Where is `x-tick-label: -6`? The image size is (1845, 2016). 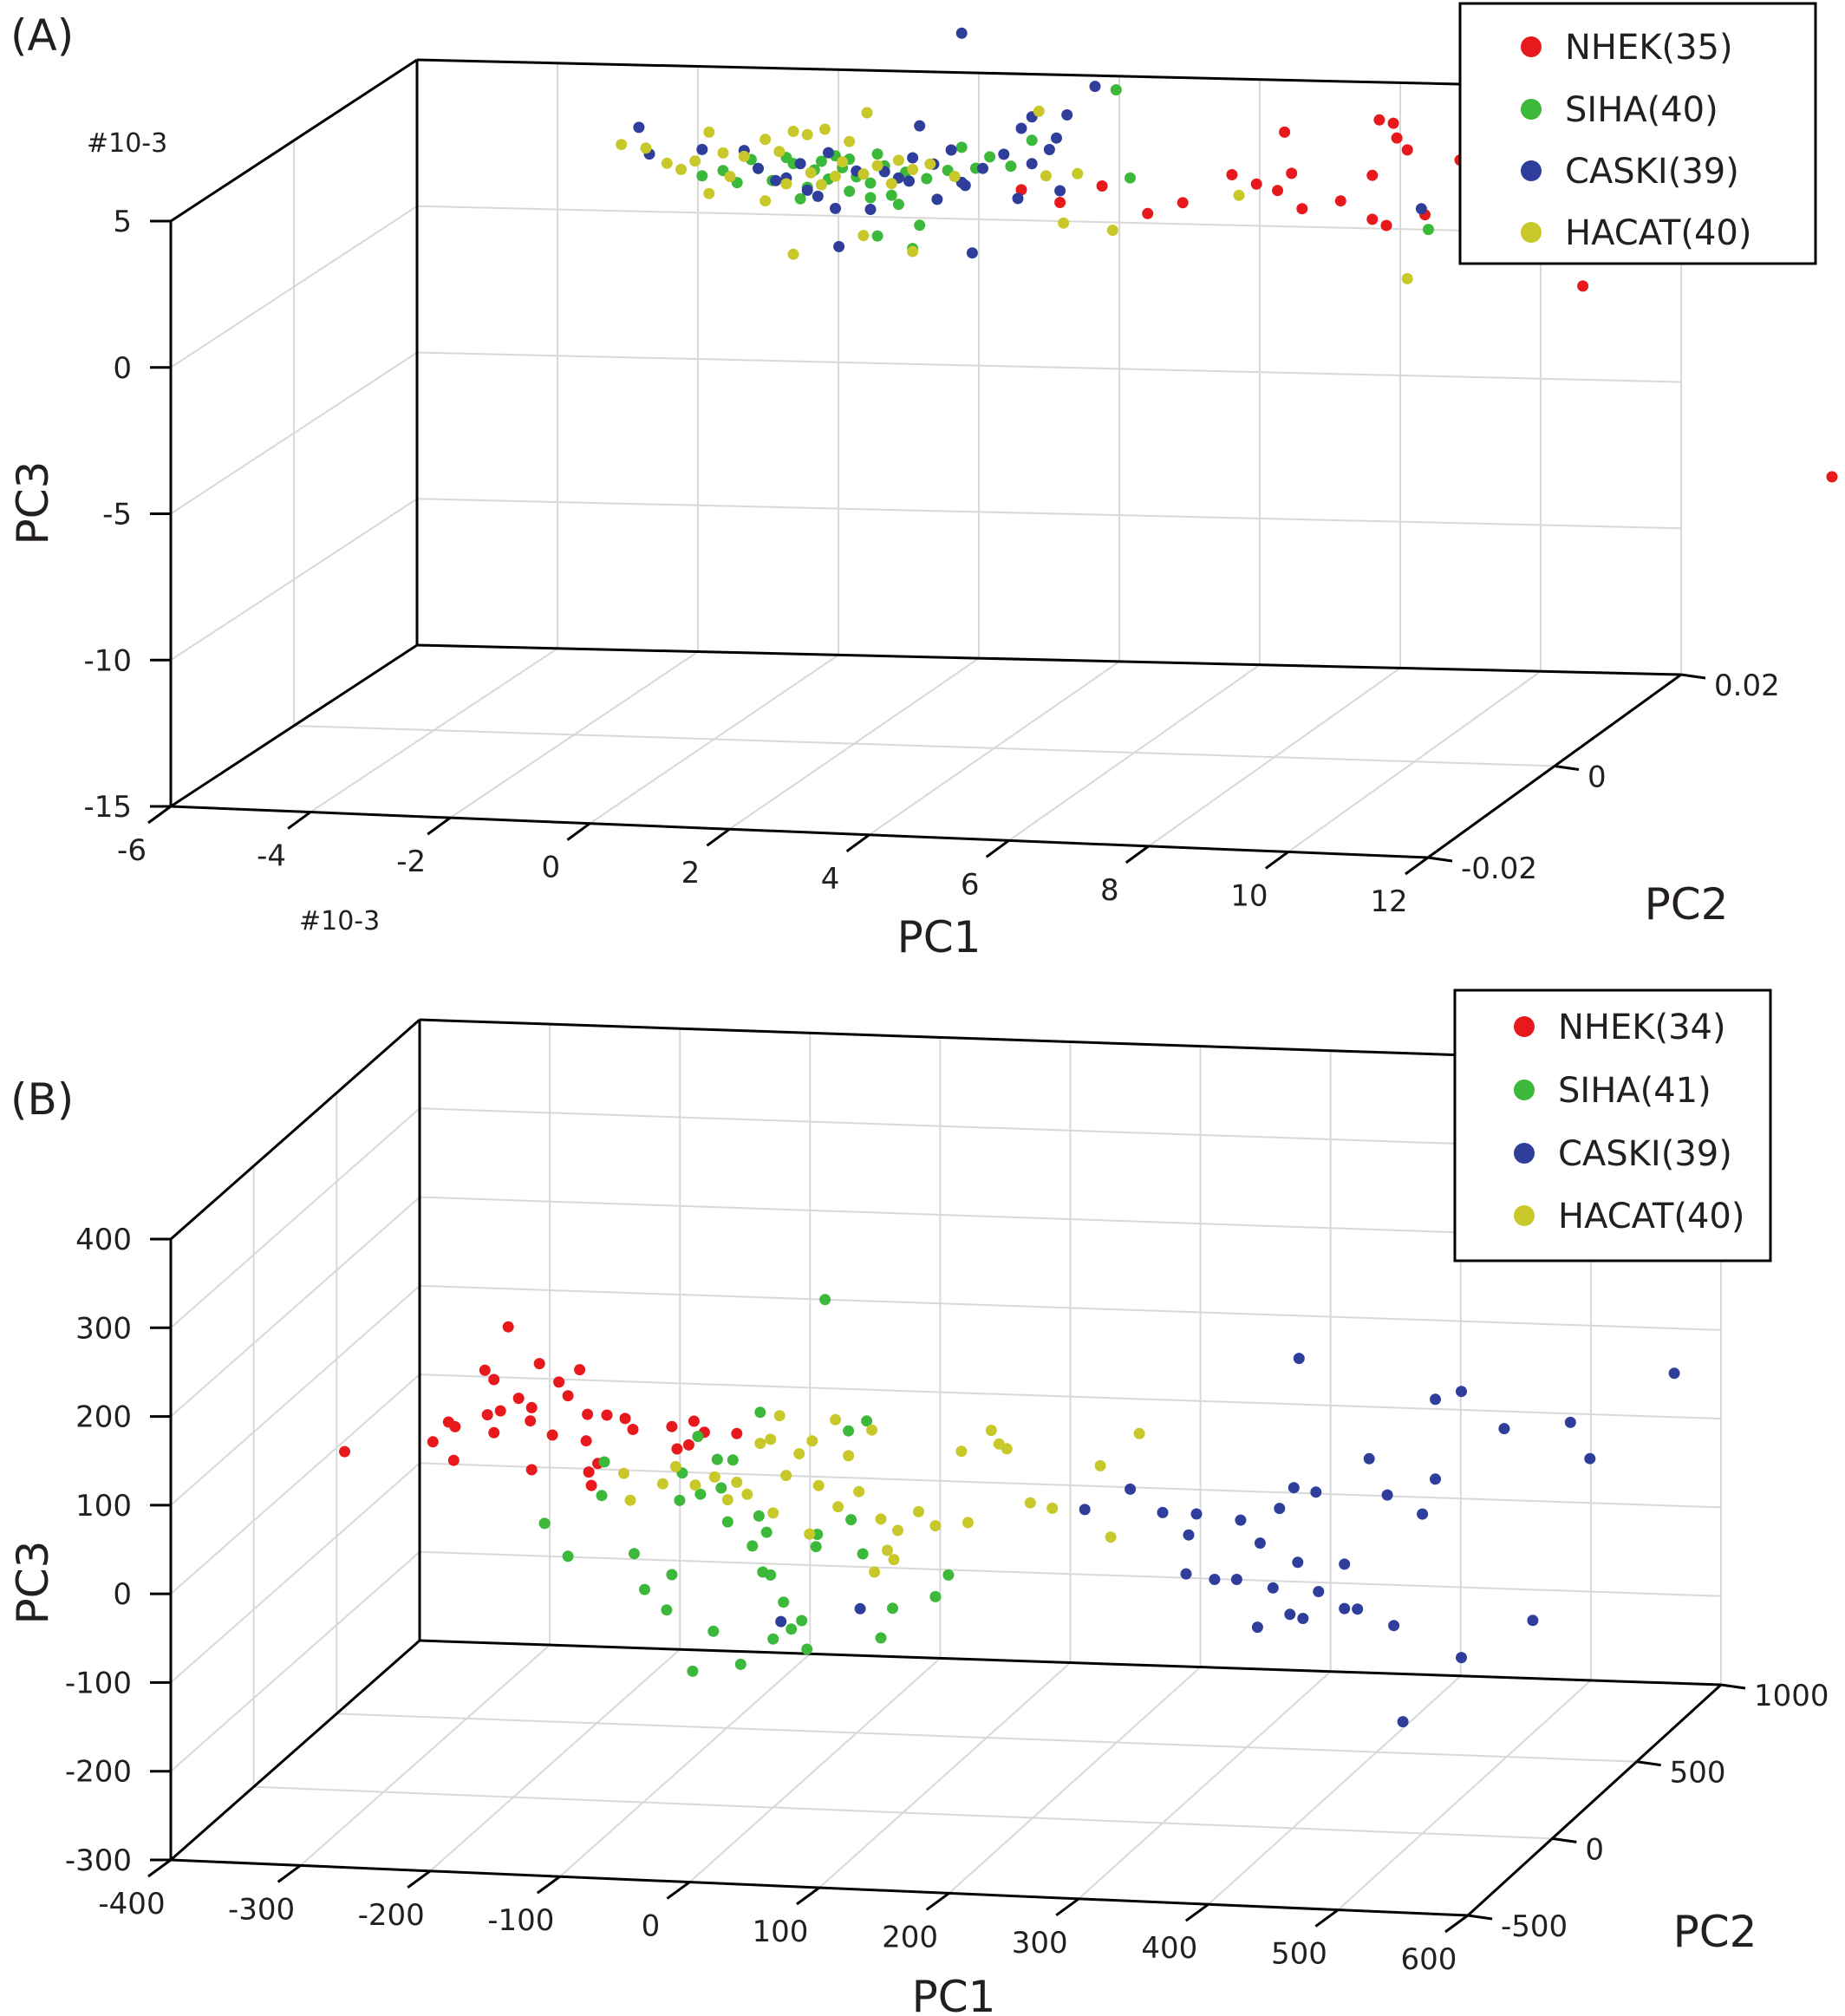 x-tick-label: -6 is located at coordinates (132, 850).